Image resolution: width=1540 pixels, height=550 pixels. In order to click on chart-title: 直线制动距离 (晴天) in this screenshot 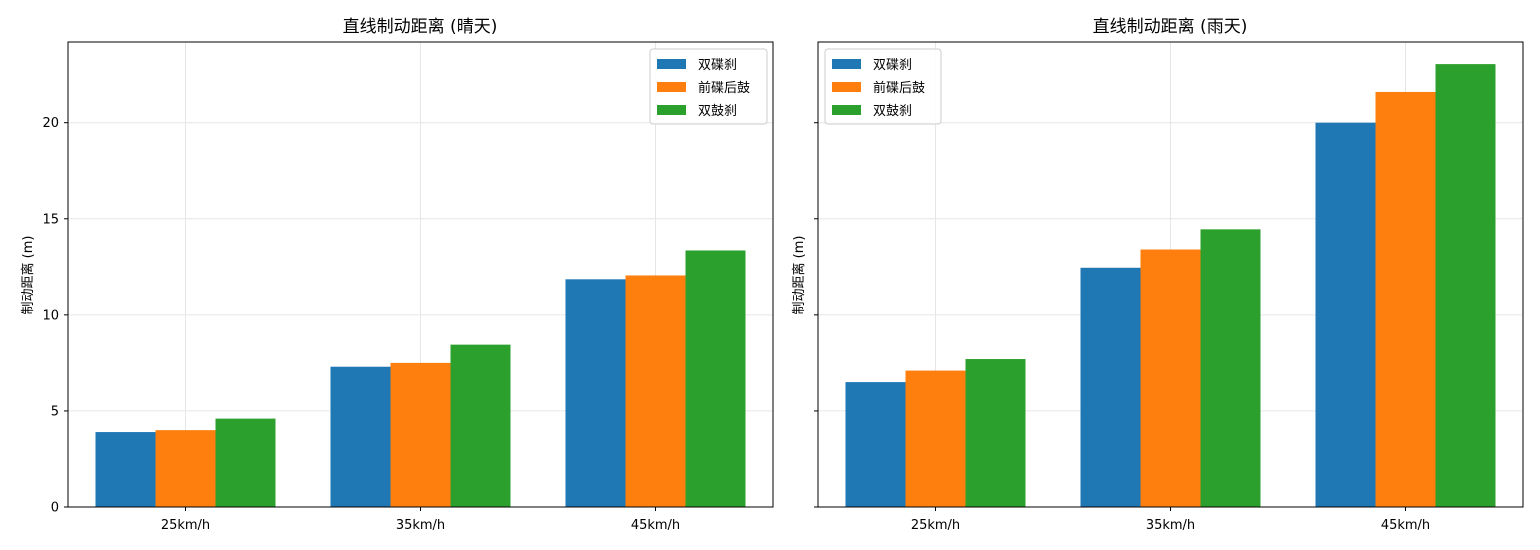, I will do `click(420, 27)`.